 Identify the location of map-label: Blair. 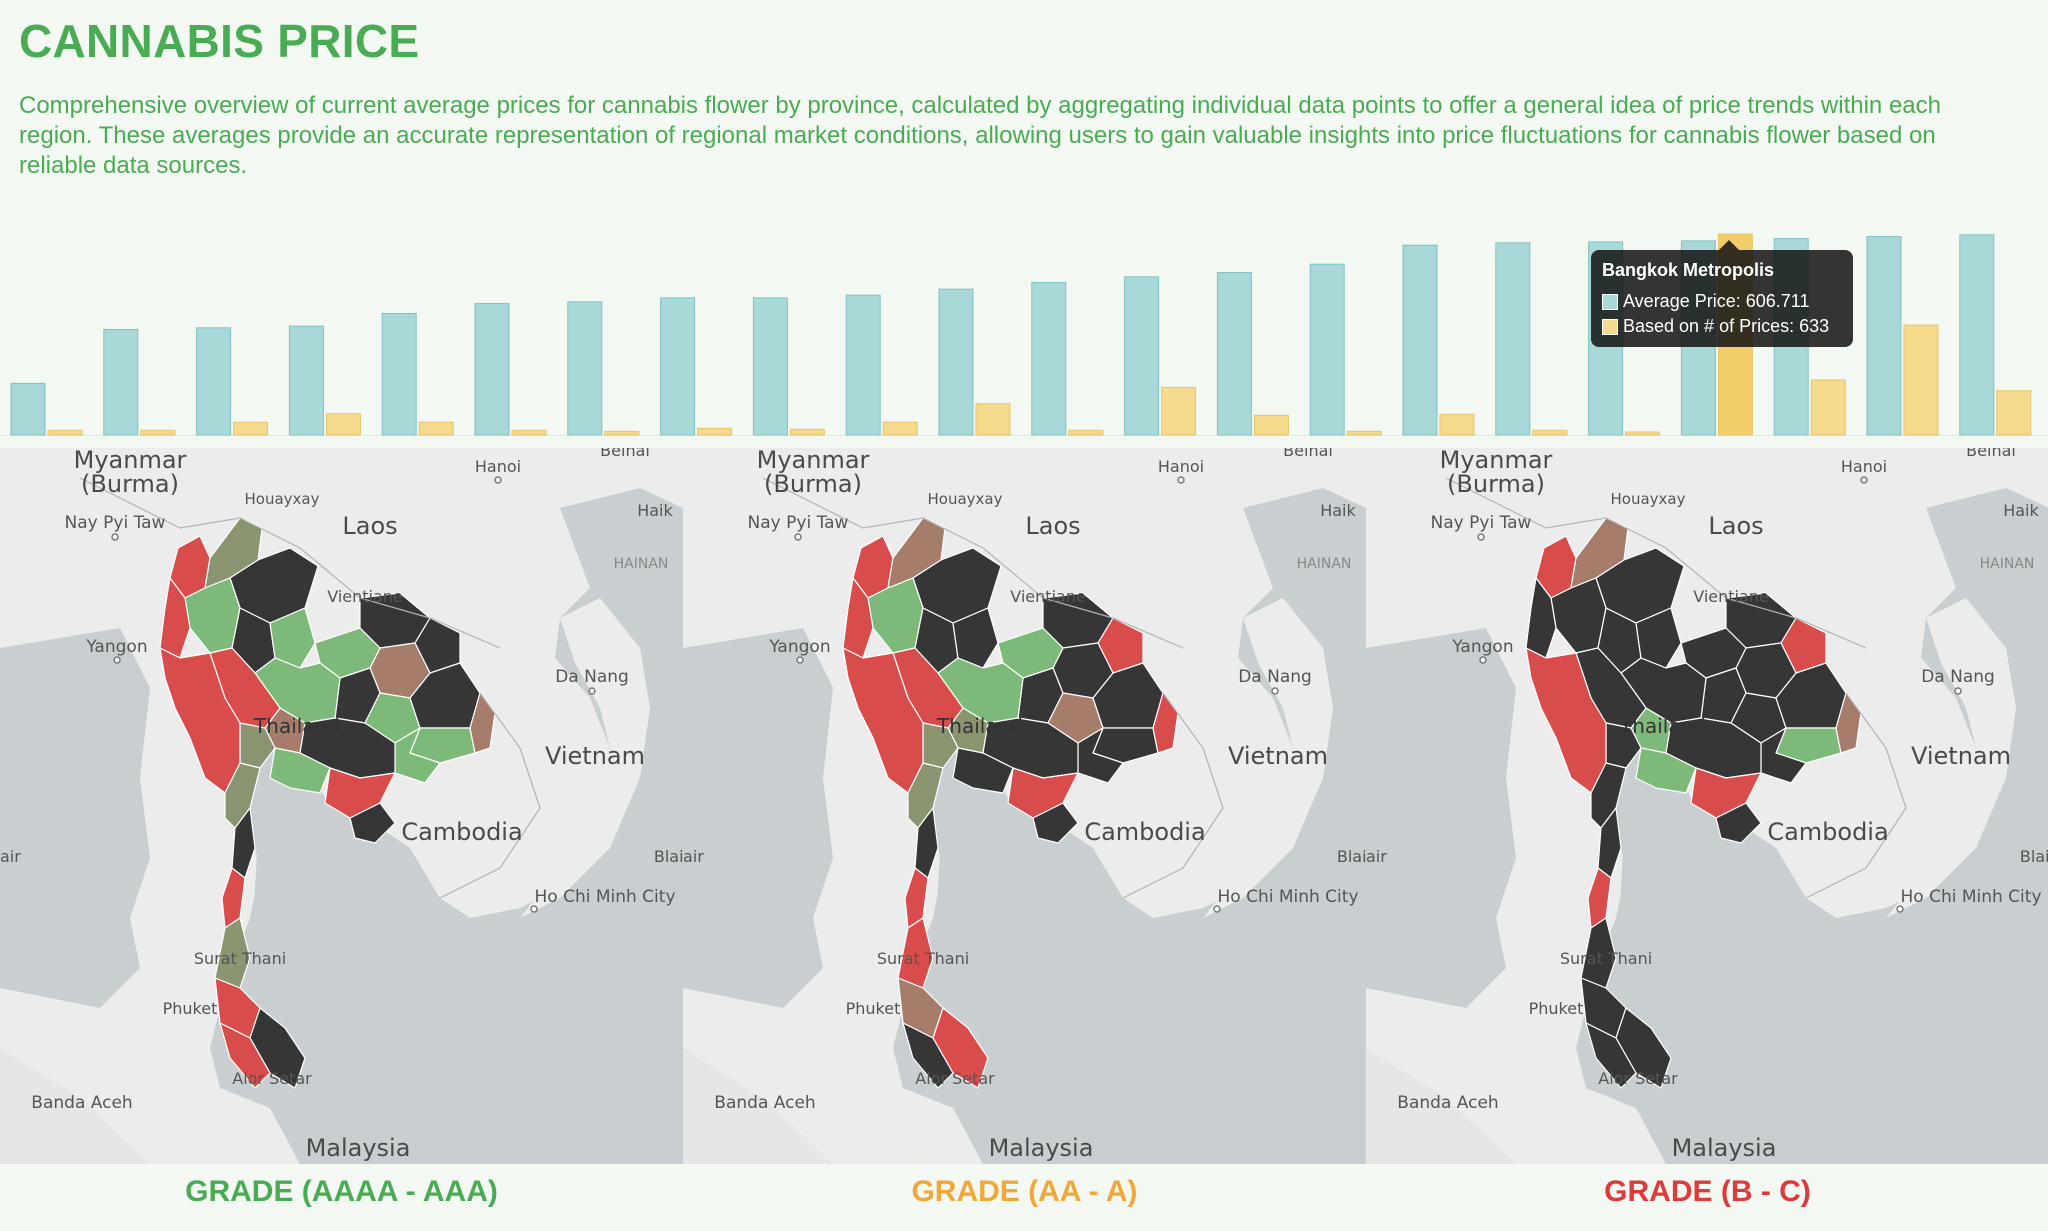
(2034, 856).